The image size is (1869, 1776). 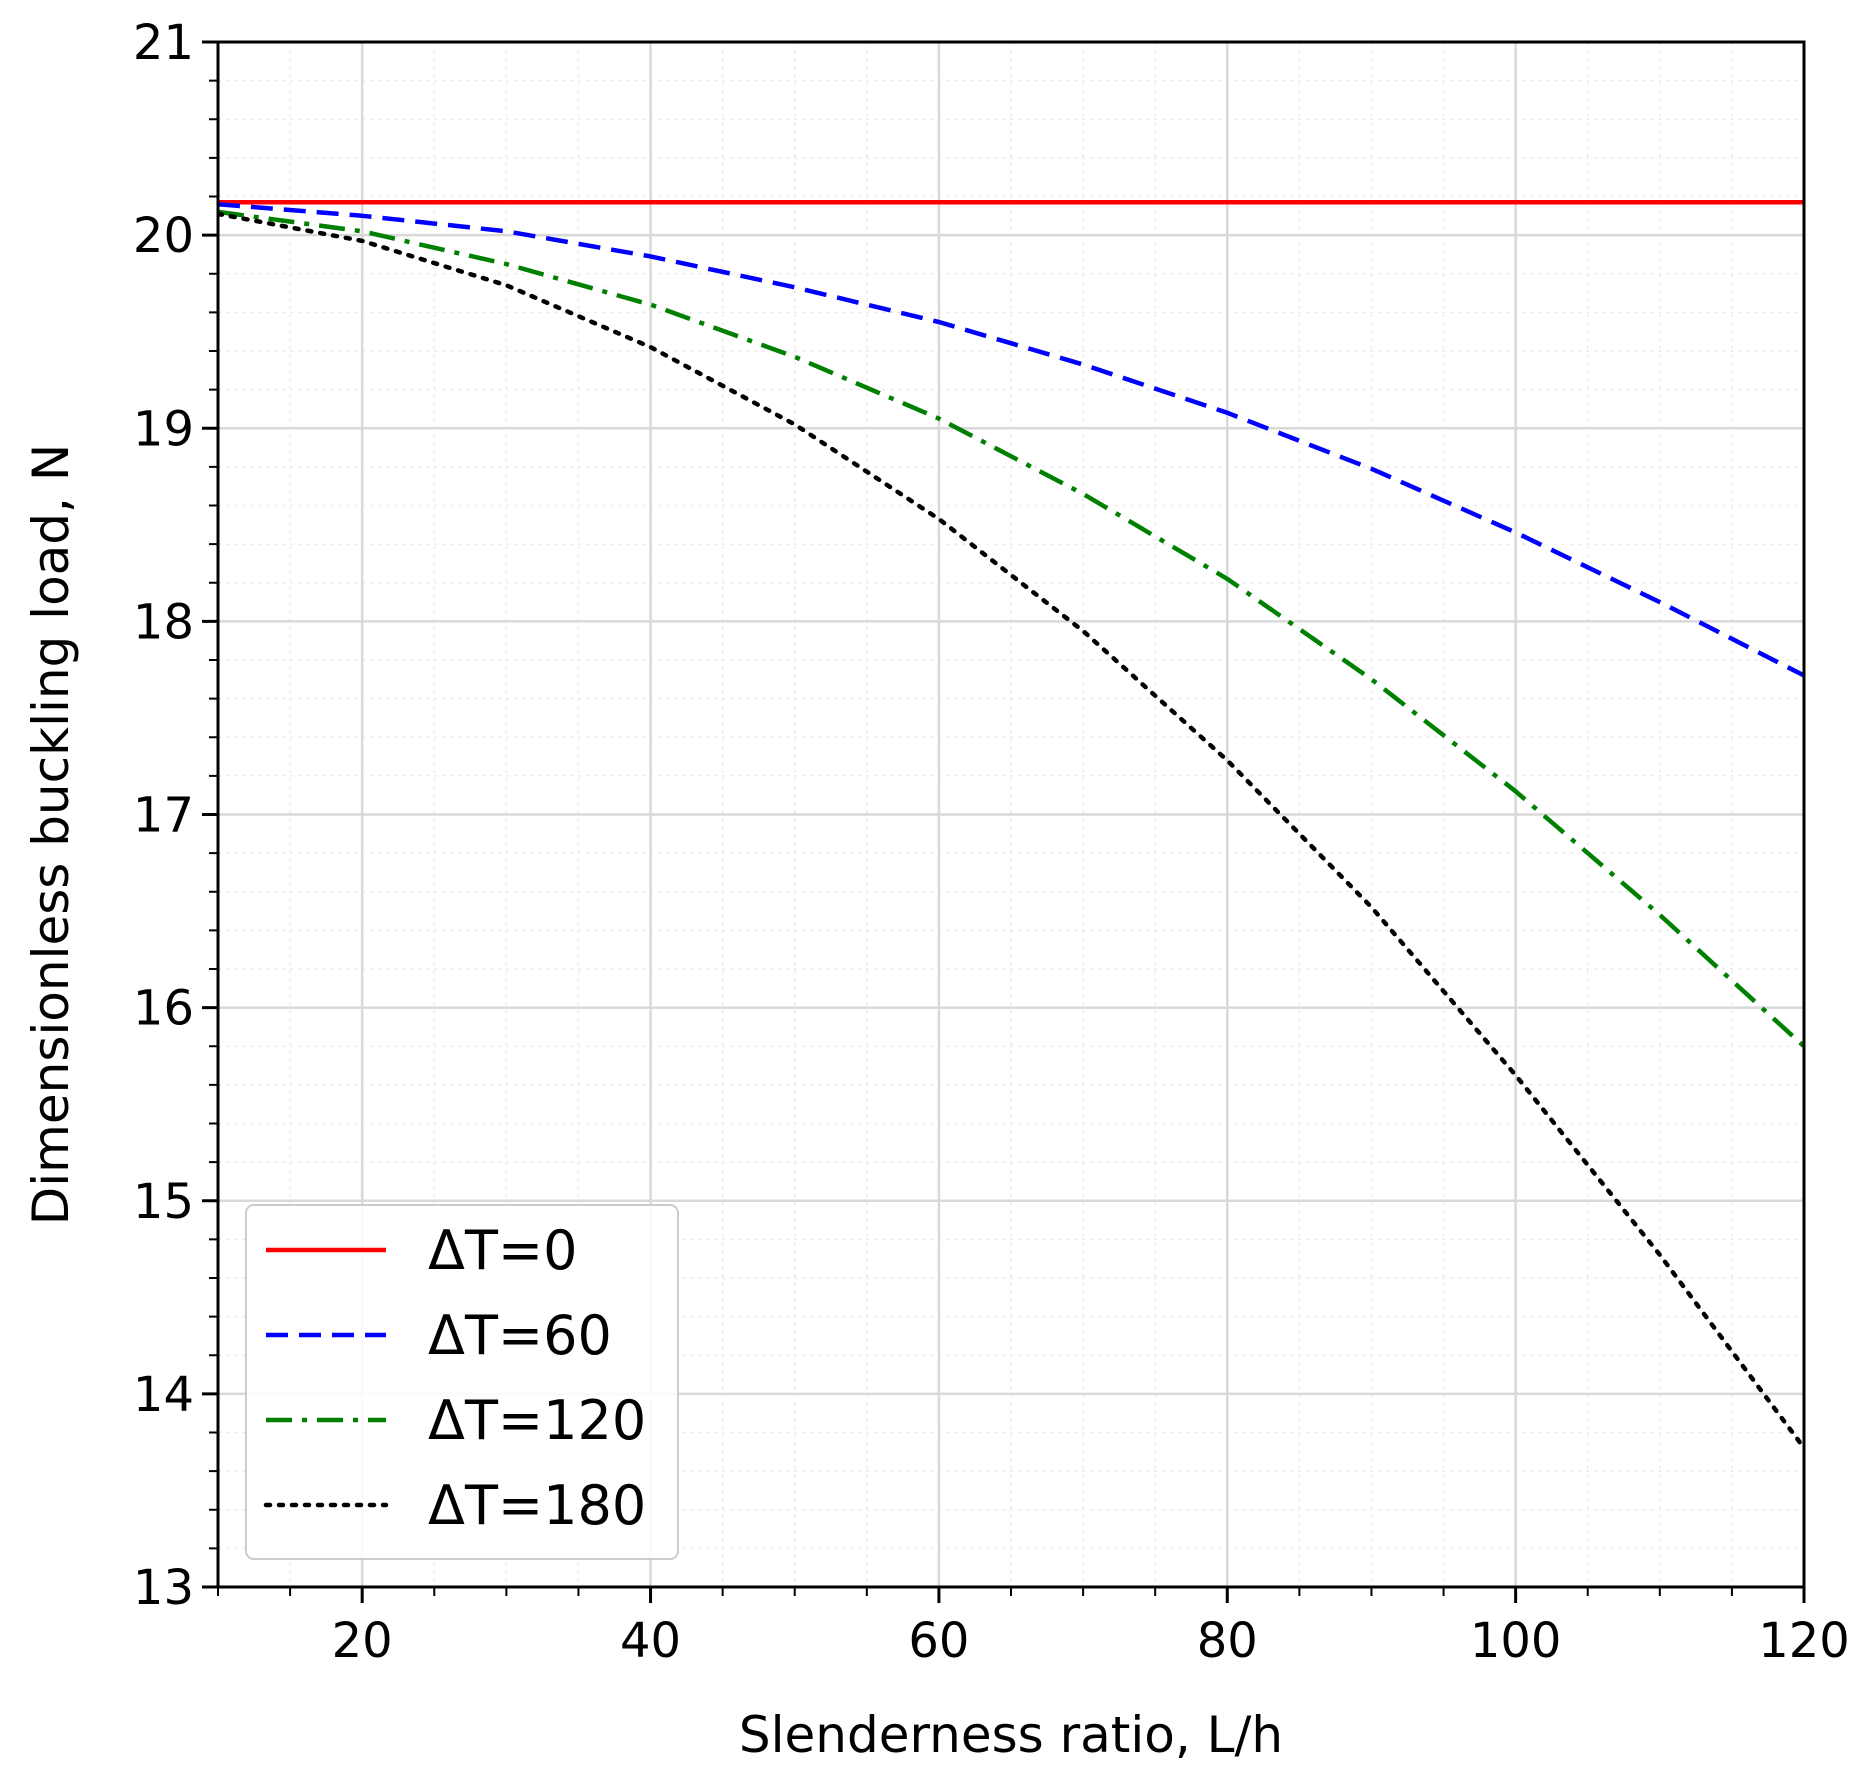 I want to click on y-tick-label: 17, so click(x=163, y=816).